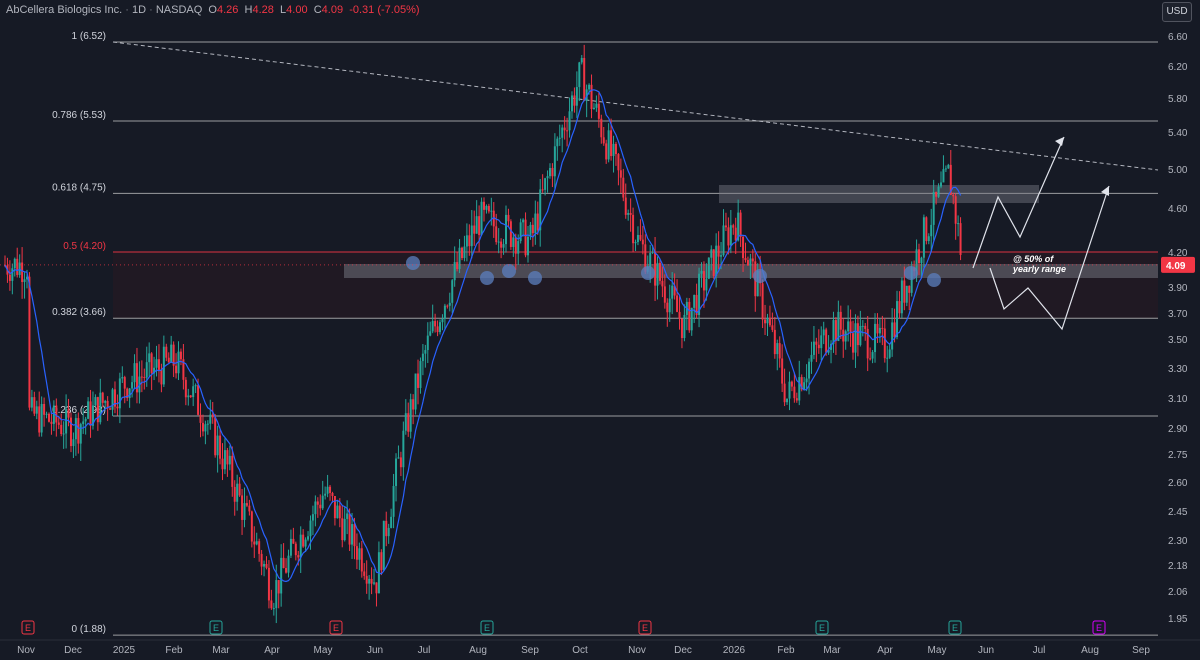  What do you see at coordinates (734, 650) in the screenshot?
I see `x-tick-label: 2026` at bounding box center [734, 650].